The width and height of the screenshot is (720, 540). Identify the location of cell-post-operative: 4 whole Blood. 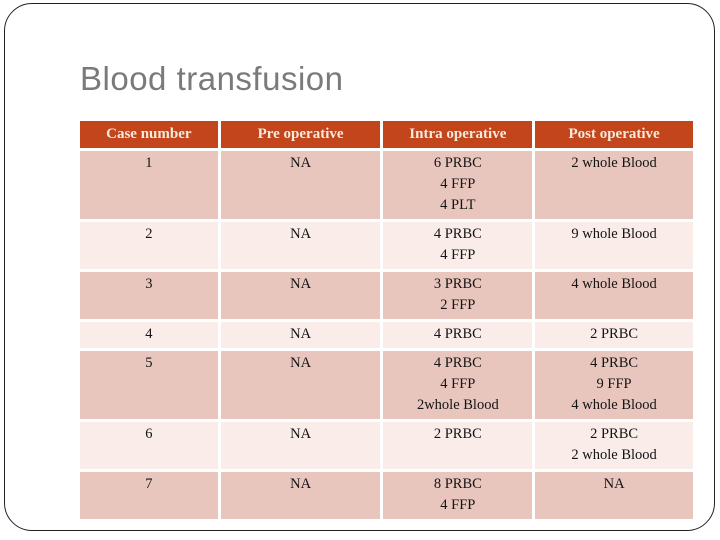
(614, 295).